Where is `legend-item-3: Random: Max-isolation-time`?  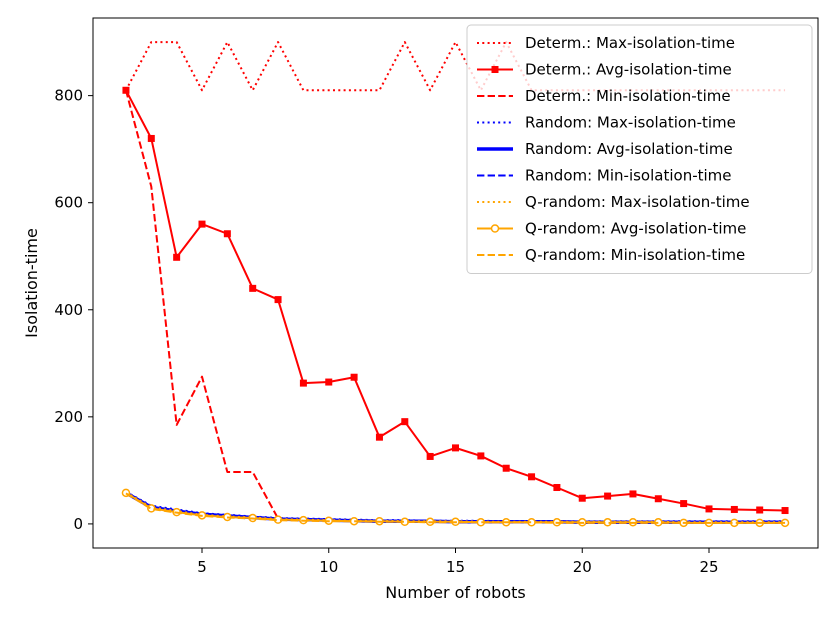
legend-item-3: Random: Max-isolation-time is located at coordinates (606, 123).